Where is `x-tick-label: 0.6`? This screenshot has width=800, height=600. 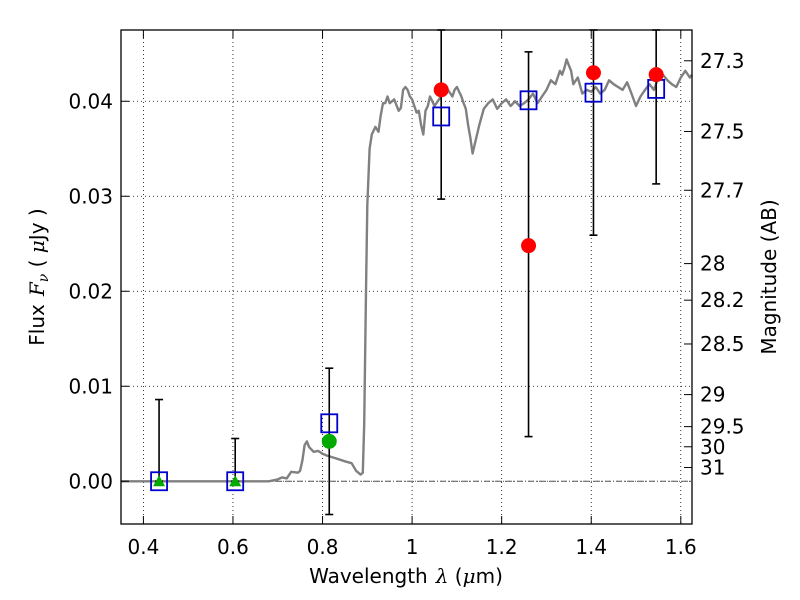
x-tick-label: 0.6 is located at coordinates (233, 547).